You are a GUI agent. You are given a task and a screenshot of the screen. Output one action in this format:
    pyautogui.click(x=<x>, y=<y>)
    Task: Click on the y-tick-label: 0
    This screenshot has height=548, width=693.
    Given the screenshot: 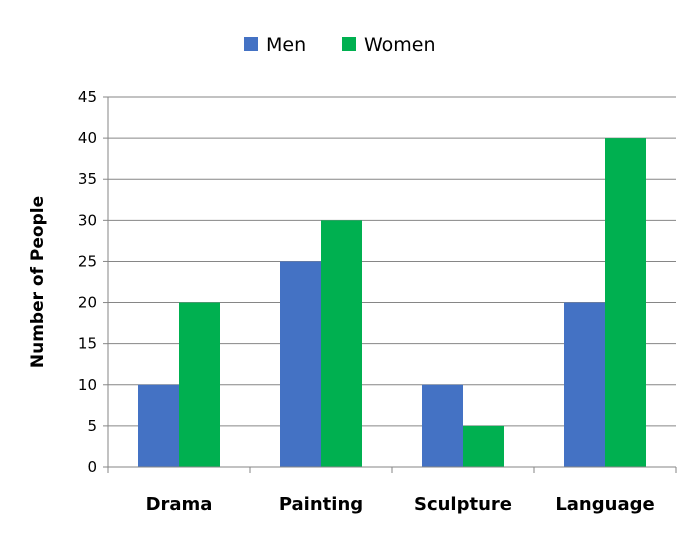 What is the action you would take?
    pyautogui.click(x=92, y=467)
    